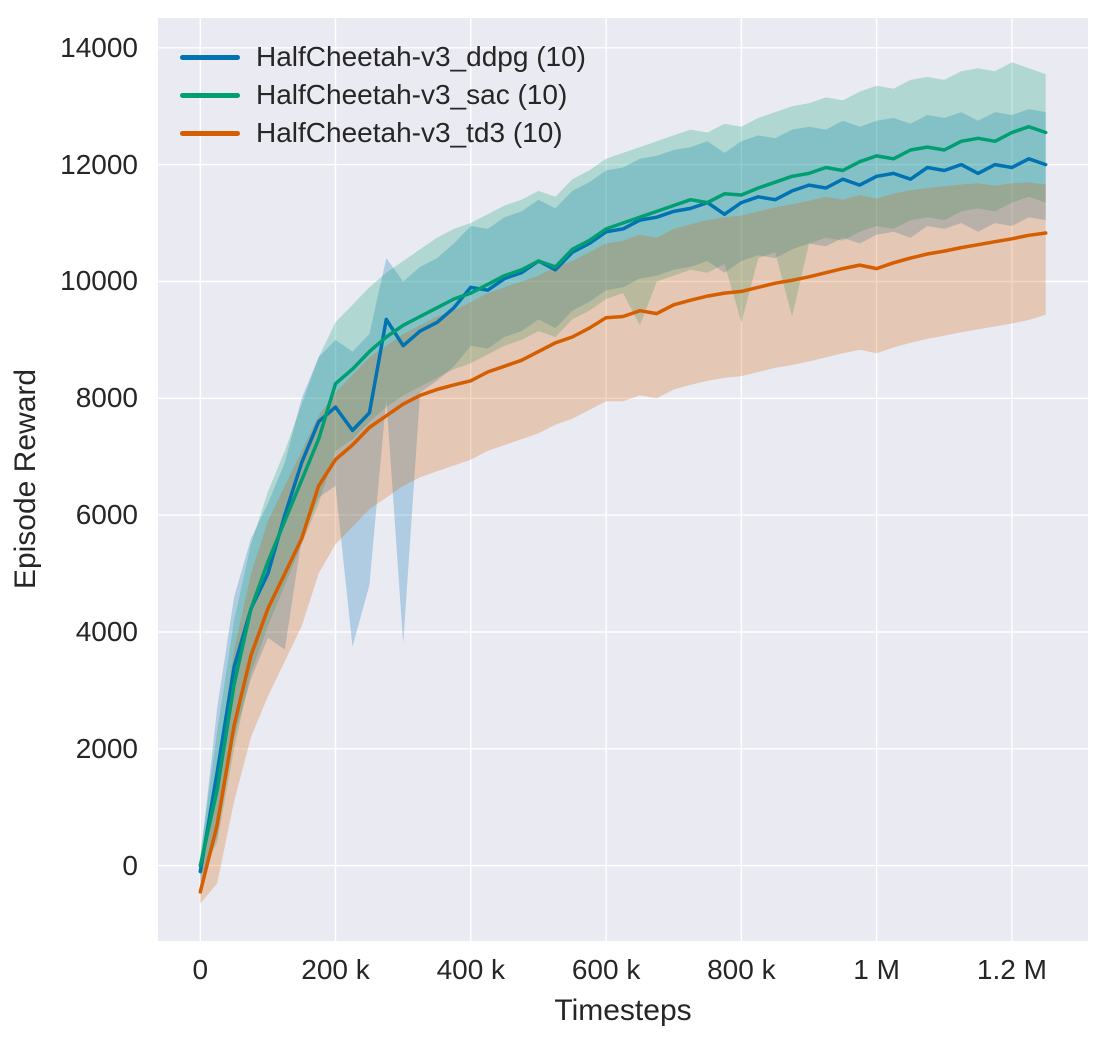  Describe the element at coordinates (412, 94) in the screenshot. I see `legend-label: HalfCheetah-v3_sac (10)` at that location.